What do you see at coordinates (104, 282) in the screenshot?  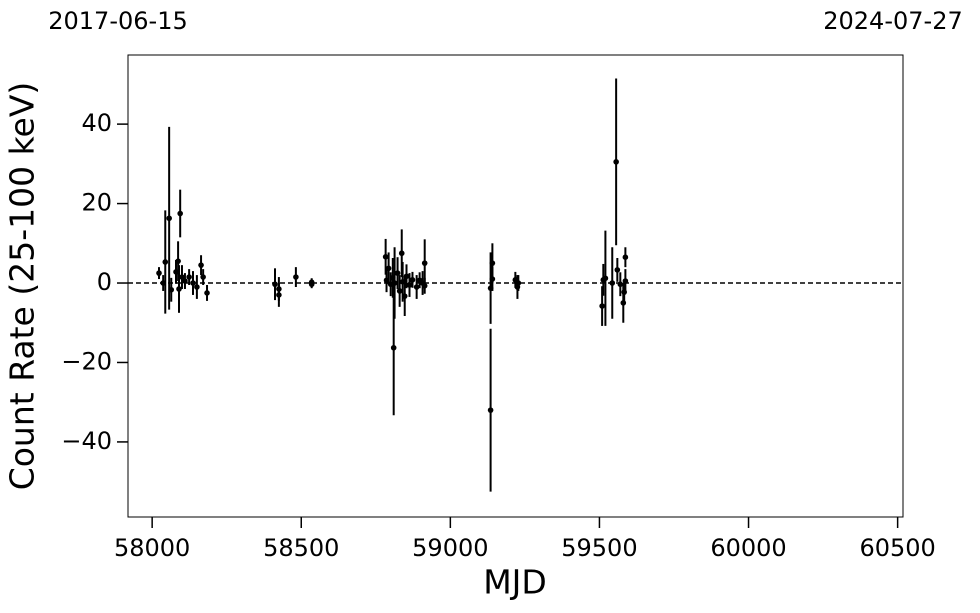 I see `y-tick-label: 0` at bounding box center [104, 282].